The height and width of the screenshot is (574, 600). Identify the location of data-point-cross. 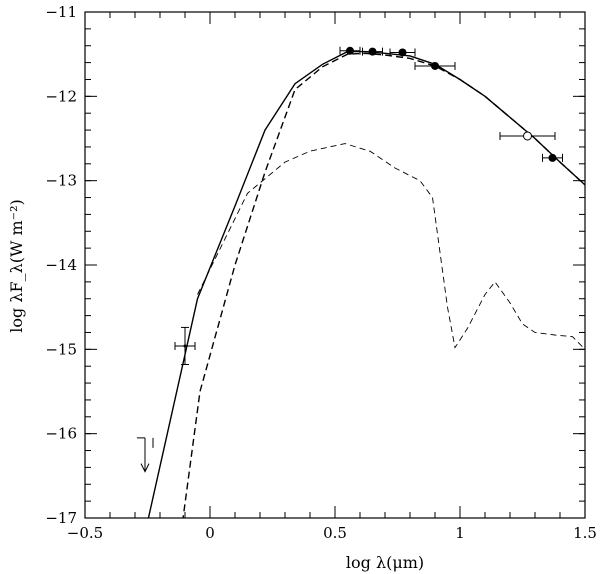
(185, 346).